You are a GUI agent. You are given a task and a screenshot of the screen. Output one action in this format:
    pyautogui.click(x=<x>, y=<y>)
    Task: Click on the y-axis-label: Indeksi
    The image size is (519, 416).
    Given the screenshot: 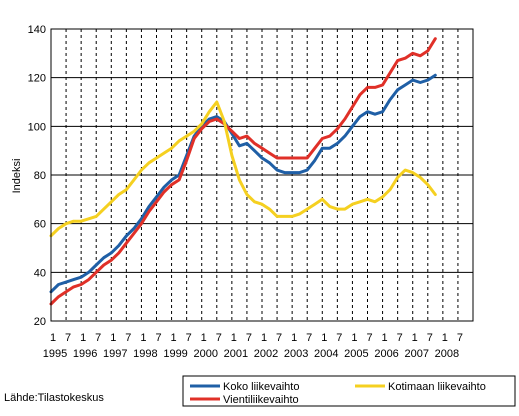 What is the action you would take?
    pyautogui.click(x=17, y=176)
    